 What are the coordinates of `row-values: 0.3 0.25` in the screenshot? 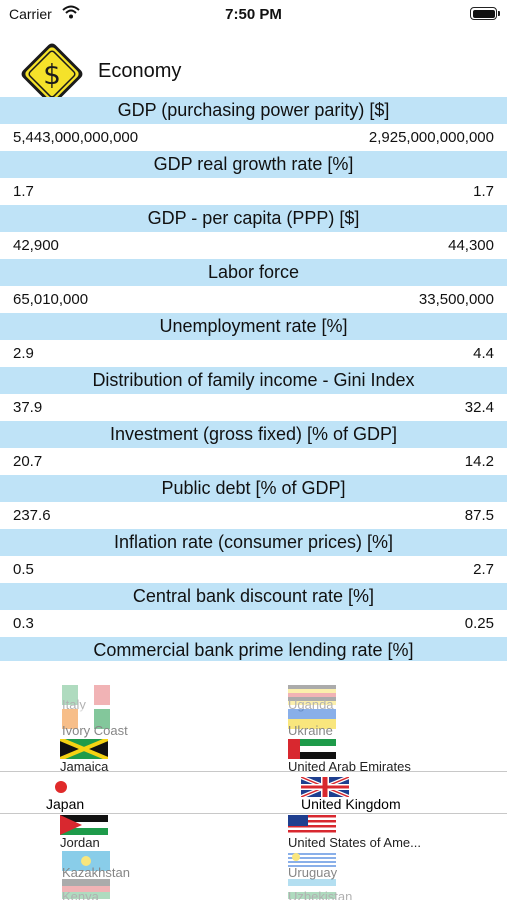 It's located at (253, 623).